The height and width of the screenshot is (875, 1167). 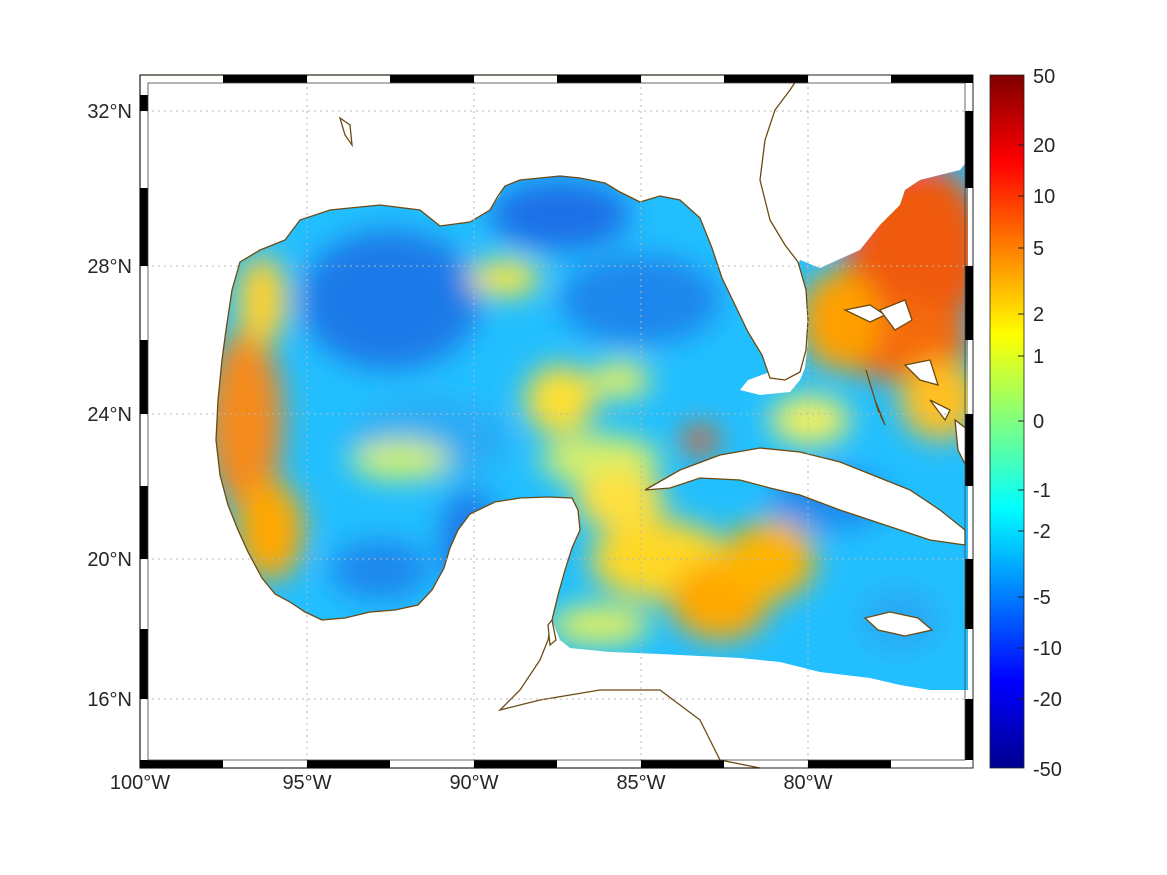 I want to click on lat-label-28n: 28°N, so click(x=109, y=267).